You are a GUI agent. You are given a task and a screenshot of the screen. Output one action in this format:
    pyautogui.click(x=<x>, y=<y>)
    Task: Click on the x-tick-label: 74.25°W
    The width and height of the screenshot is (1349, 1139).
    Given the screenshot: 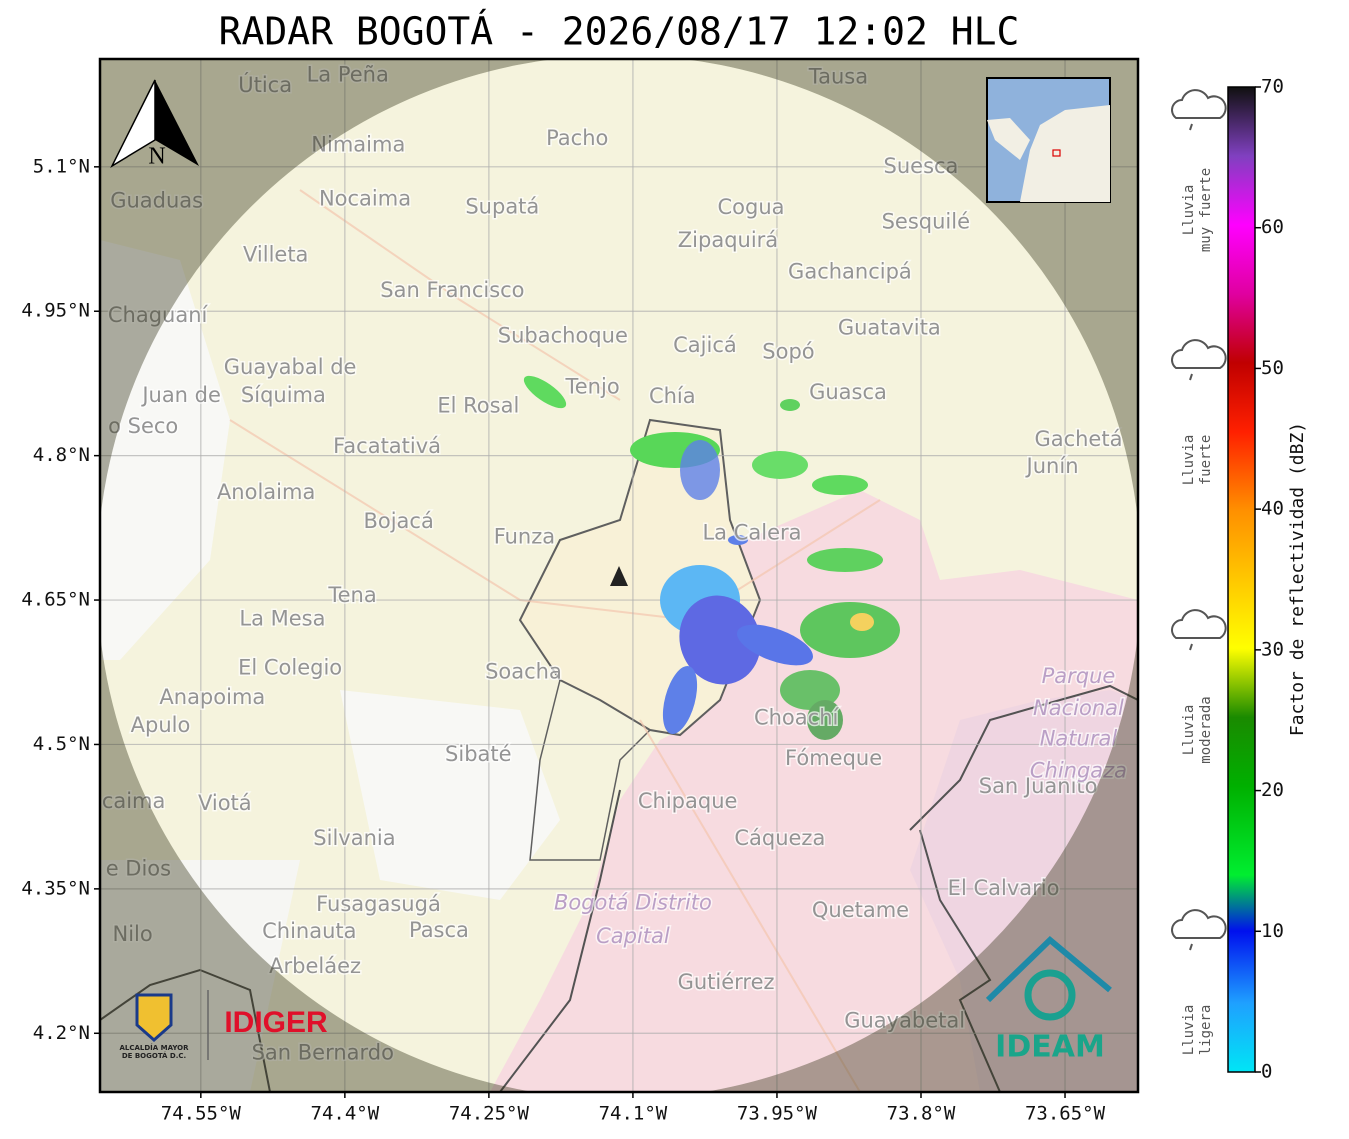 What is the action you would take?
    pyautogui.click(x=489, y=1114)
    